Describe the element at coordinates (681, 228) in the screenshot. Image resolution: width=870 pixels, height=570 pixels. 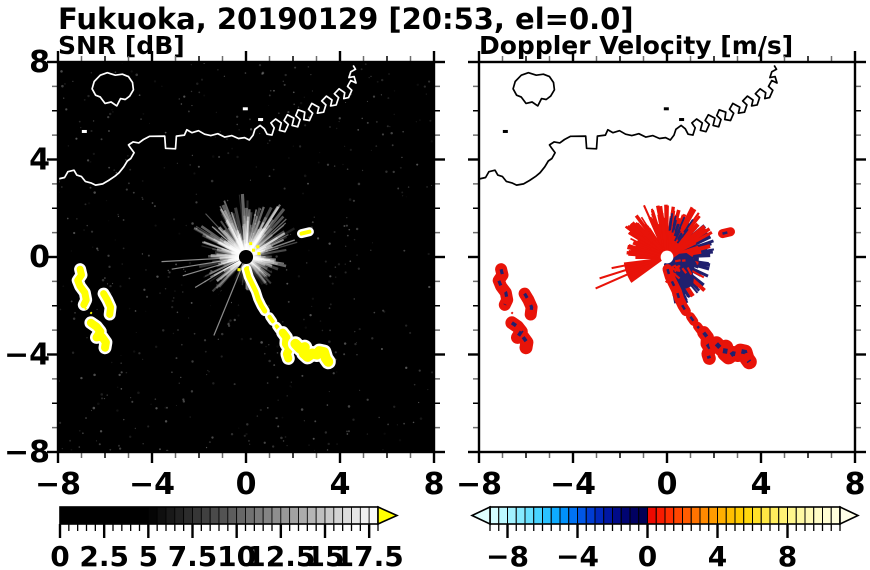
I see `navy-specks` at that location.